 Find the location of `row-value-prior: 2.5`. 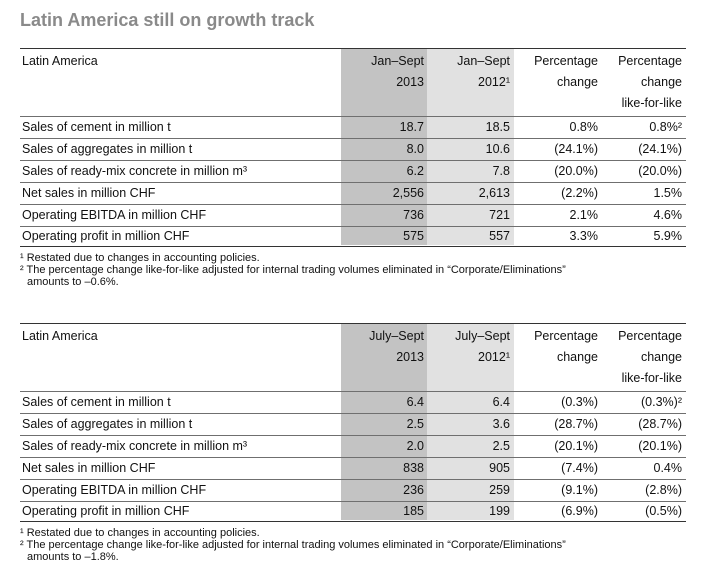

row-value-prior: 2.5 is located at coordinates (501, 446).